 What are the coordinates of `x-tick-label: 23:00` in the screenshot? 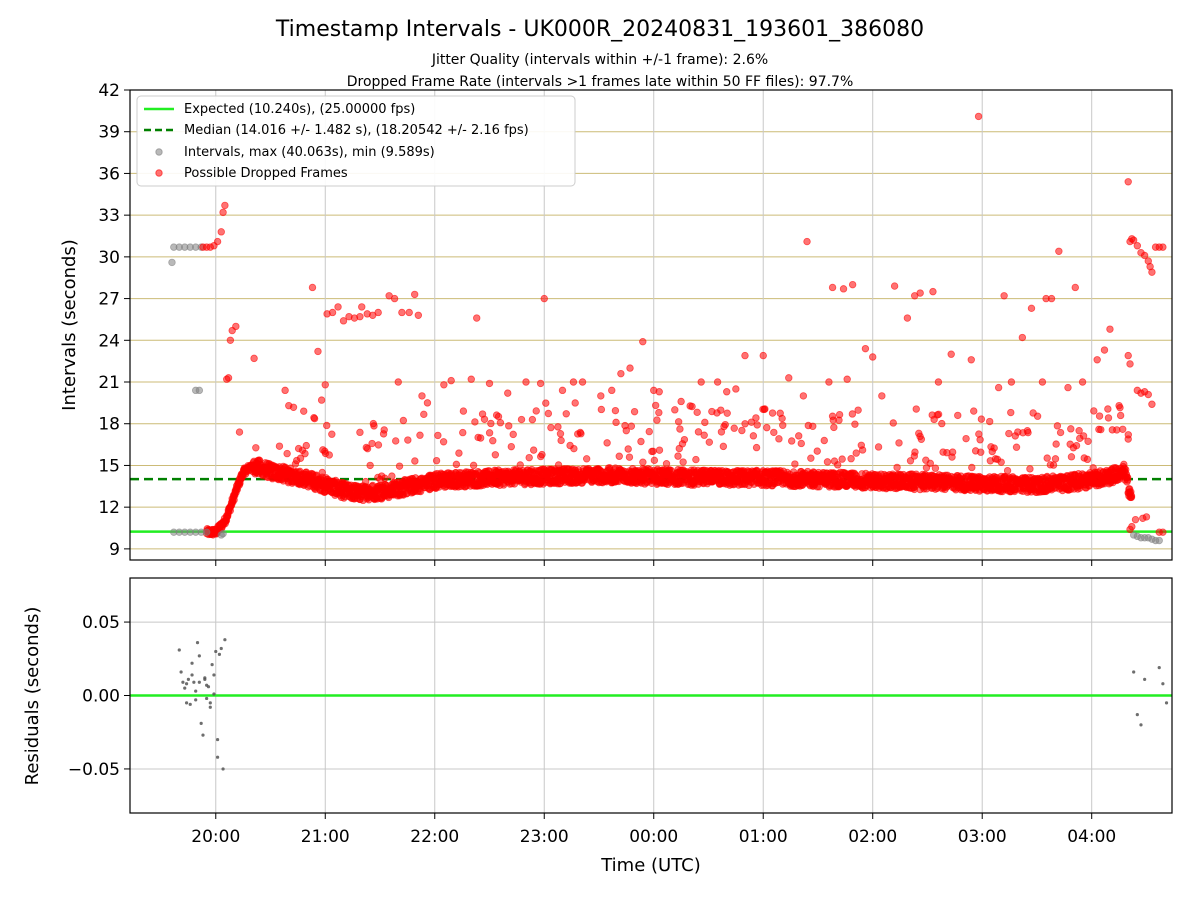 It's located at (544, 837).